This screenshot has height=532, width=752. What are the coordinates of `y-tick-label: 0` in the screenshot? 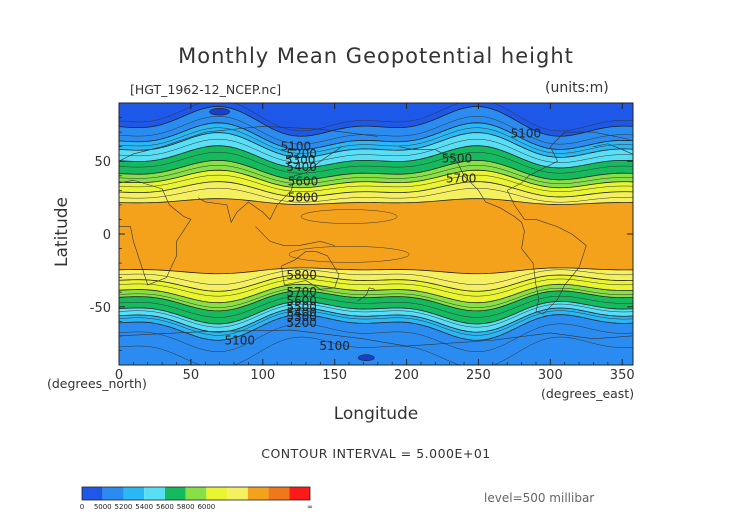 It's located at (107, 235).